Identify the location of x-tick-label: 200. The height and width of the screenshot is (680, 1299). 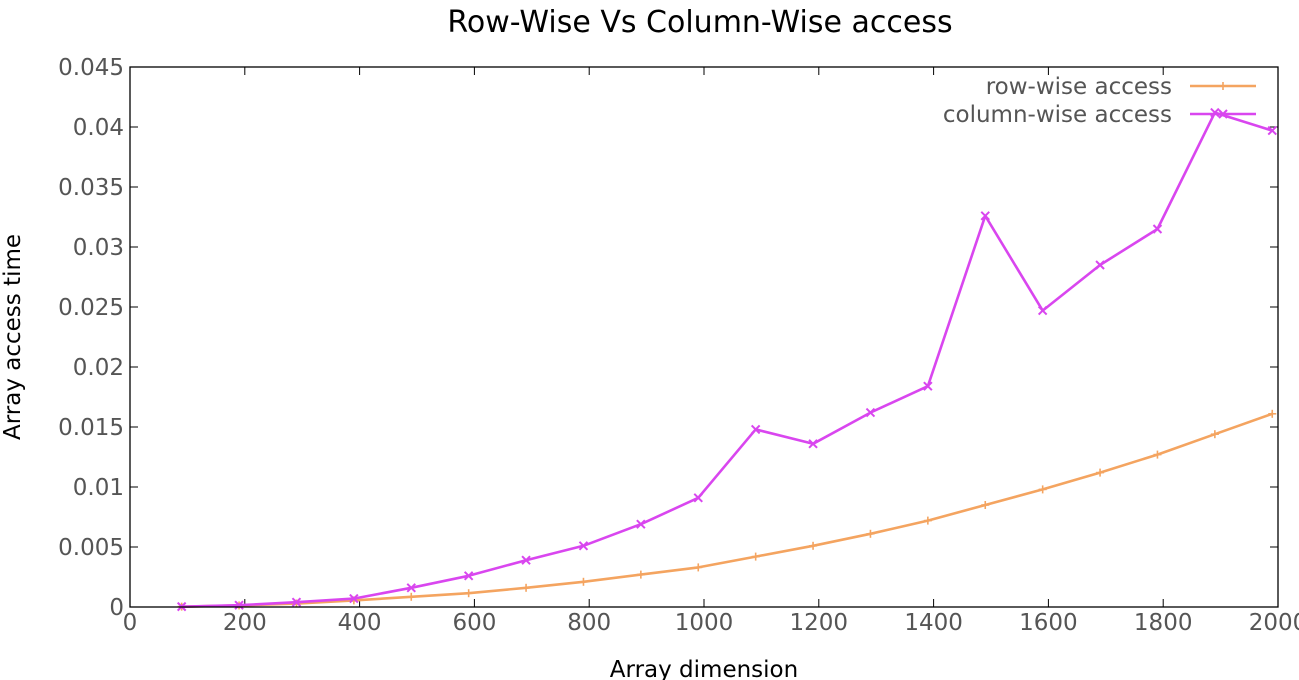
(245, 623).